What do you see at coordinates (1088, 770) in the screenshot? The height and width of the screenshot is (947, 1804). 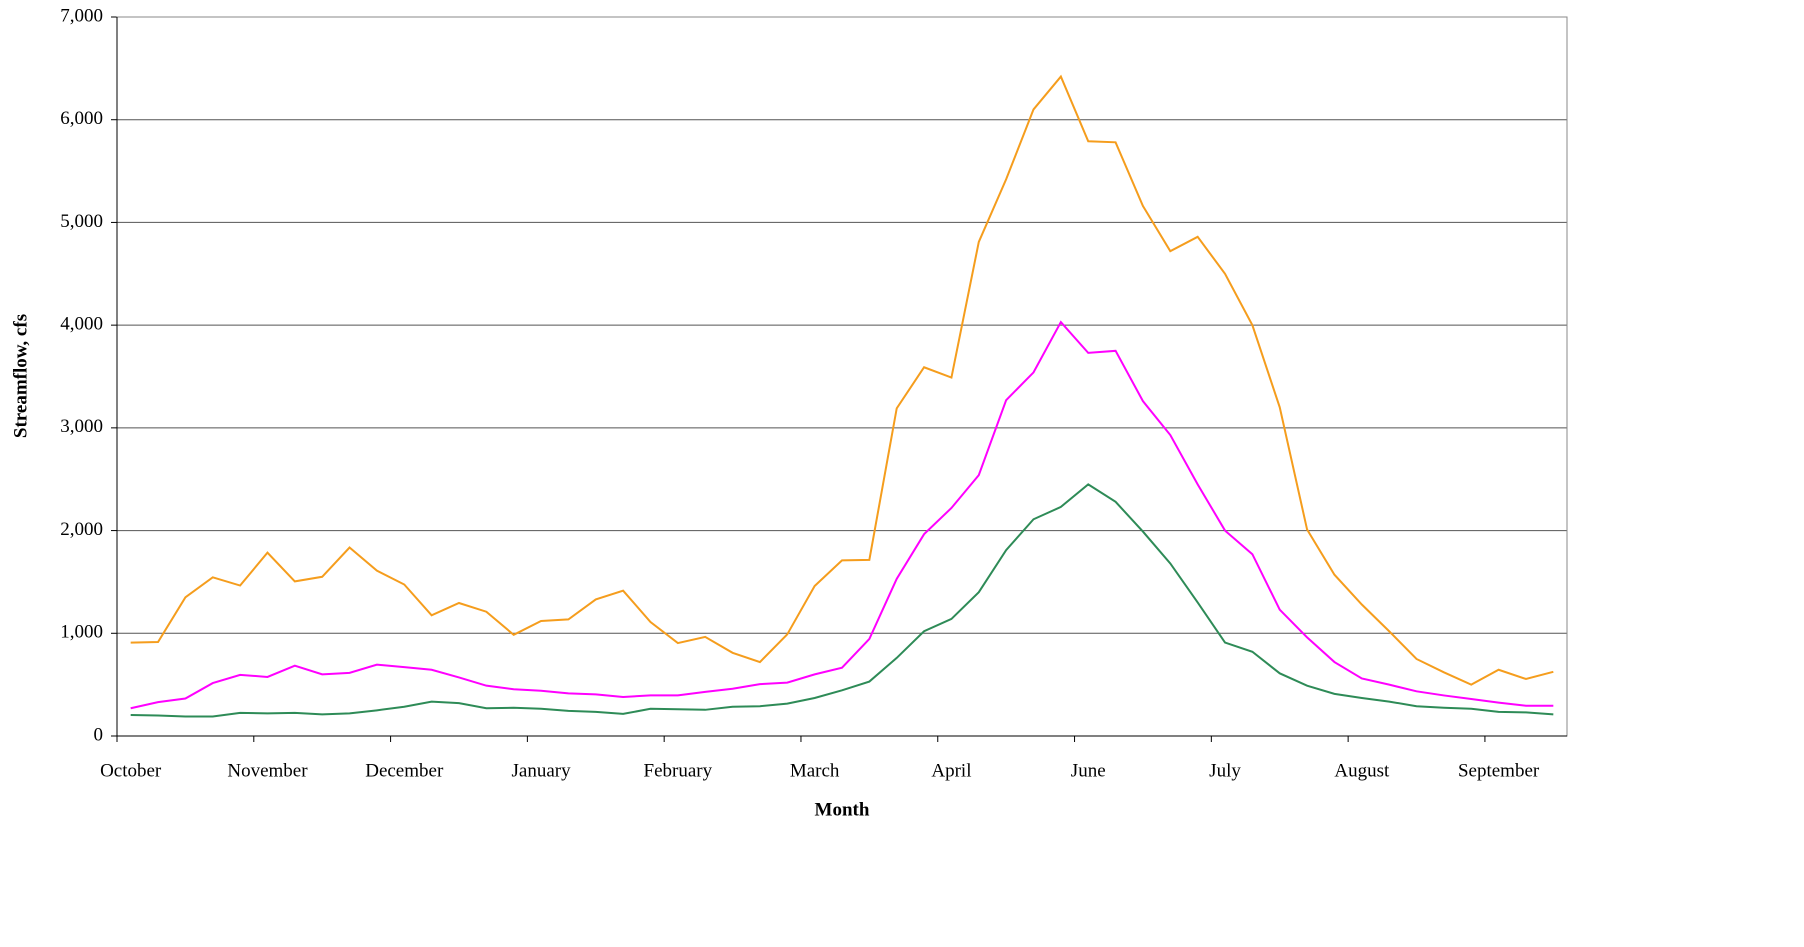 I see `x-tick-label: June` at bounding box center [1088, 770].